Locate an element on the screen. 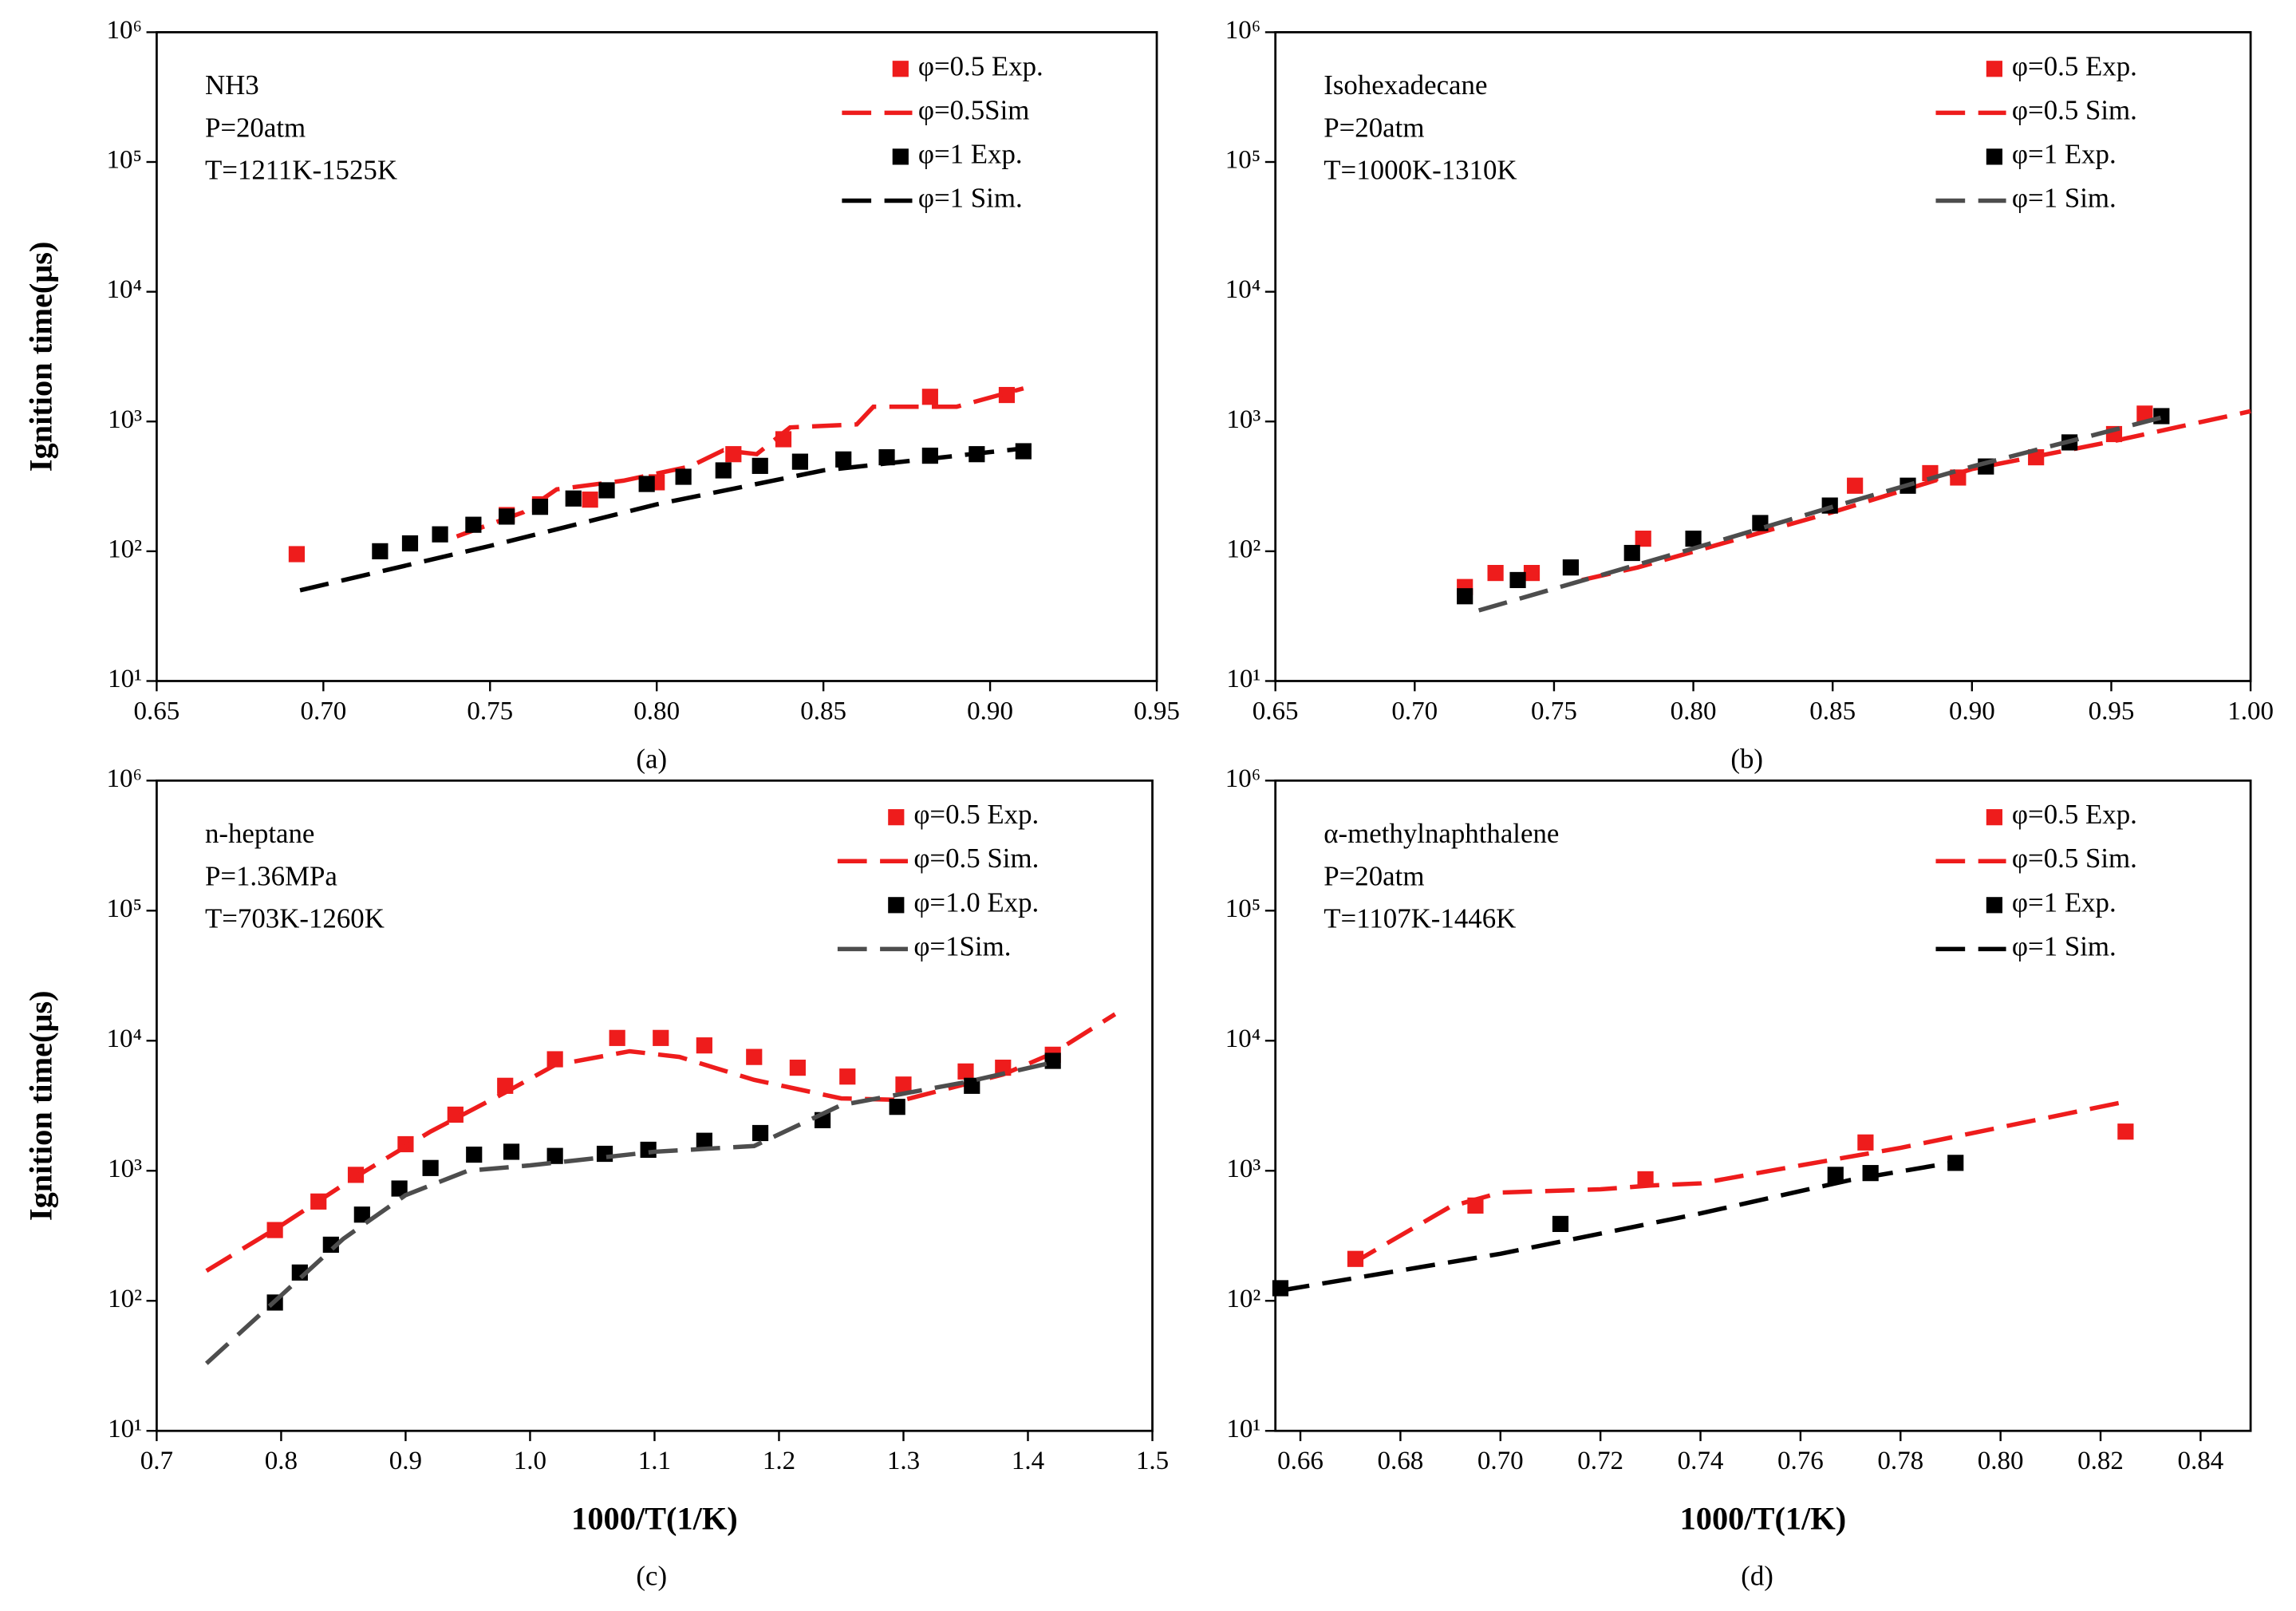 This screenshot has width=2296, height=1611. legend-label: φ=1.0 Exp. is located at coordinates (976, 902).